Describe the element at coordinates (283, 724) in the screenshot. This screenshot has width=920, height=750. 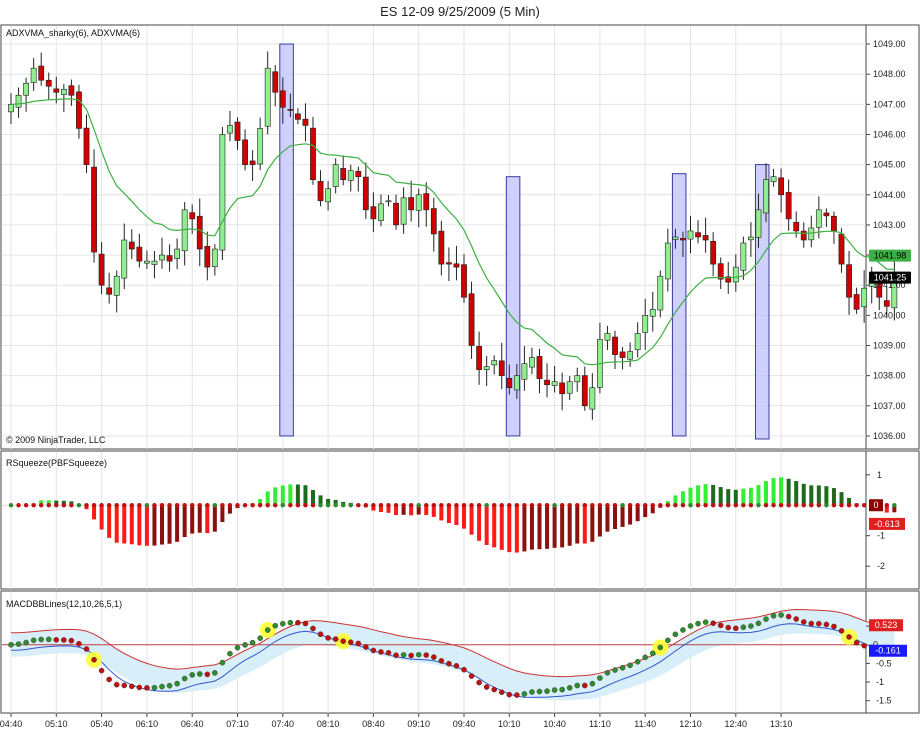
I see `time-tick-label: 07:40` at that location.